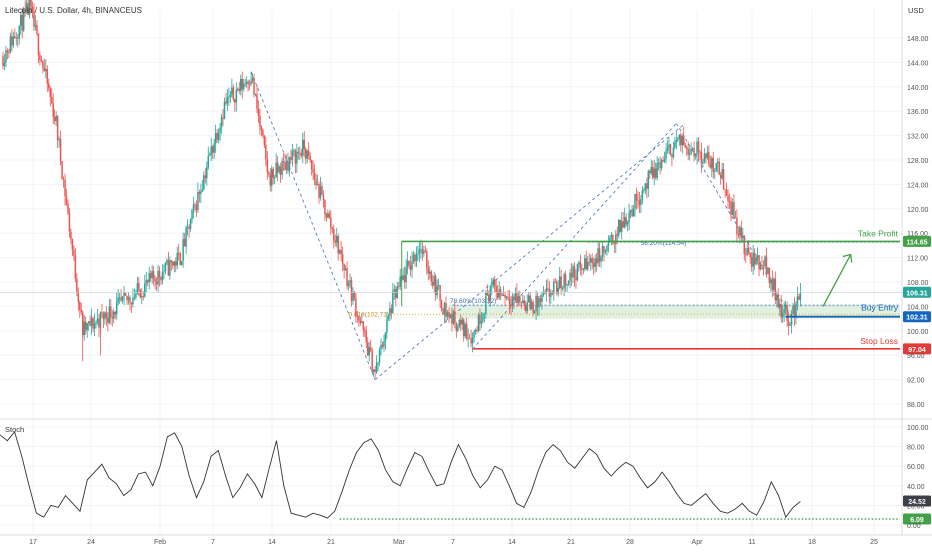  I want to click on price-tick-label: 88.00, so click(916, 405).